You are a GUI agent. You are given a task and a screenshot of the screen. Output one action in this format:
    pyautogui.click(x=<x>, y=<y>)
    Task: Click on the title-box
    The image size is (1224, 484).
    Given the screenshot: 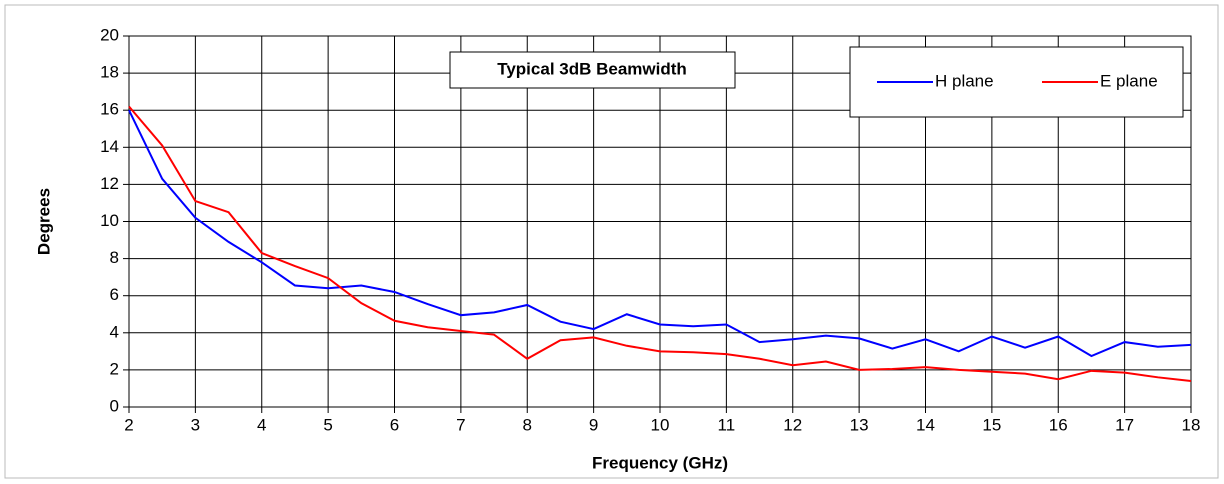 What is the action you would take?
    pyautogui.click(x=592, y=70)
    